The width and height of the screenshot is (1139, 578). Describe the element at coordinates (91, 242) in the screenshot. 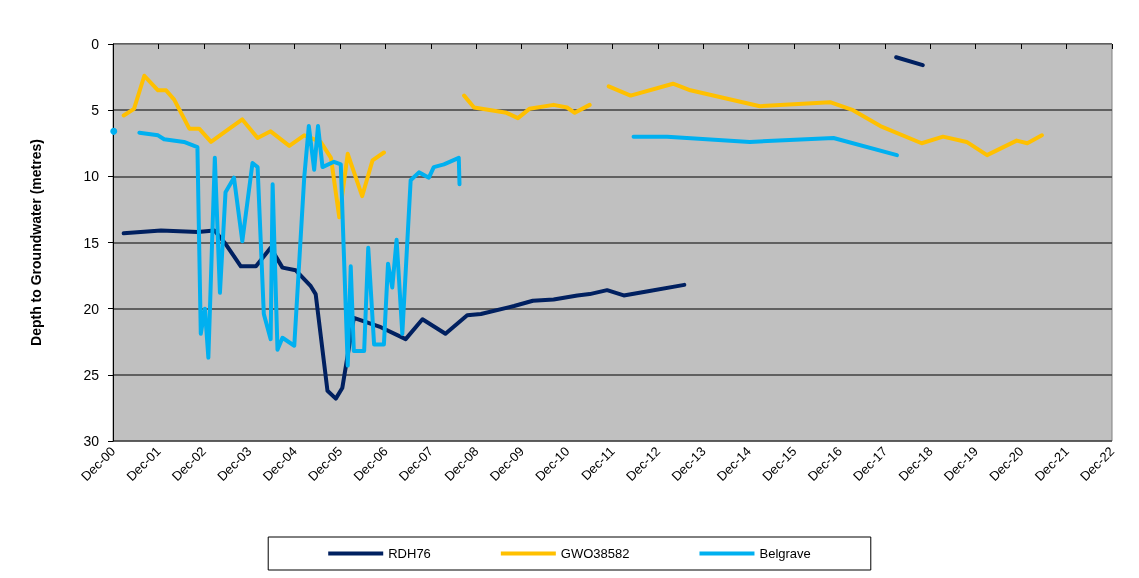

I see `y-tick-label: 15` at that location.